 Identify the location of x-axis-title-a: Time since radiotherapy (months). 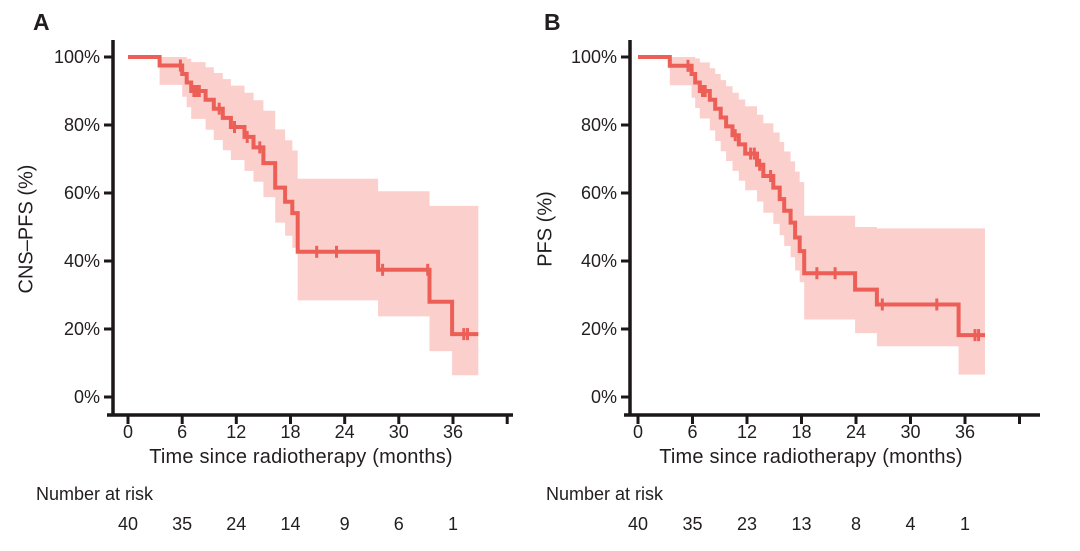
(301, 457).